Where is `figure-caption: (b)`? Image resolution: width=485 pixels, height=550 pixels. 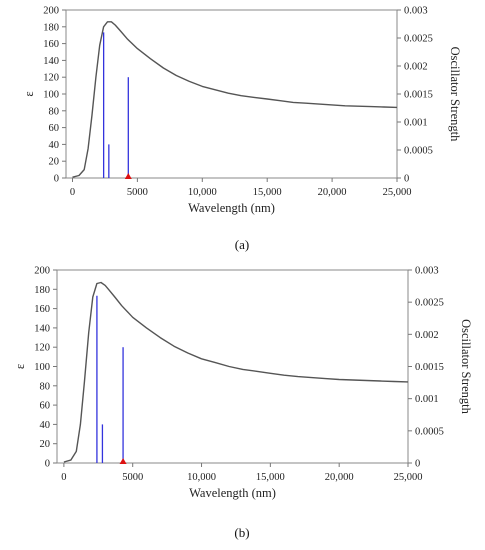 figure-caption: (b) is located at coordinates (241, 532).